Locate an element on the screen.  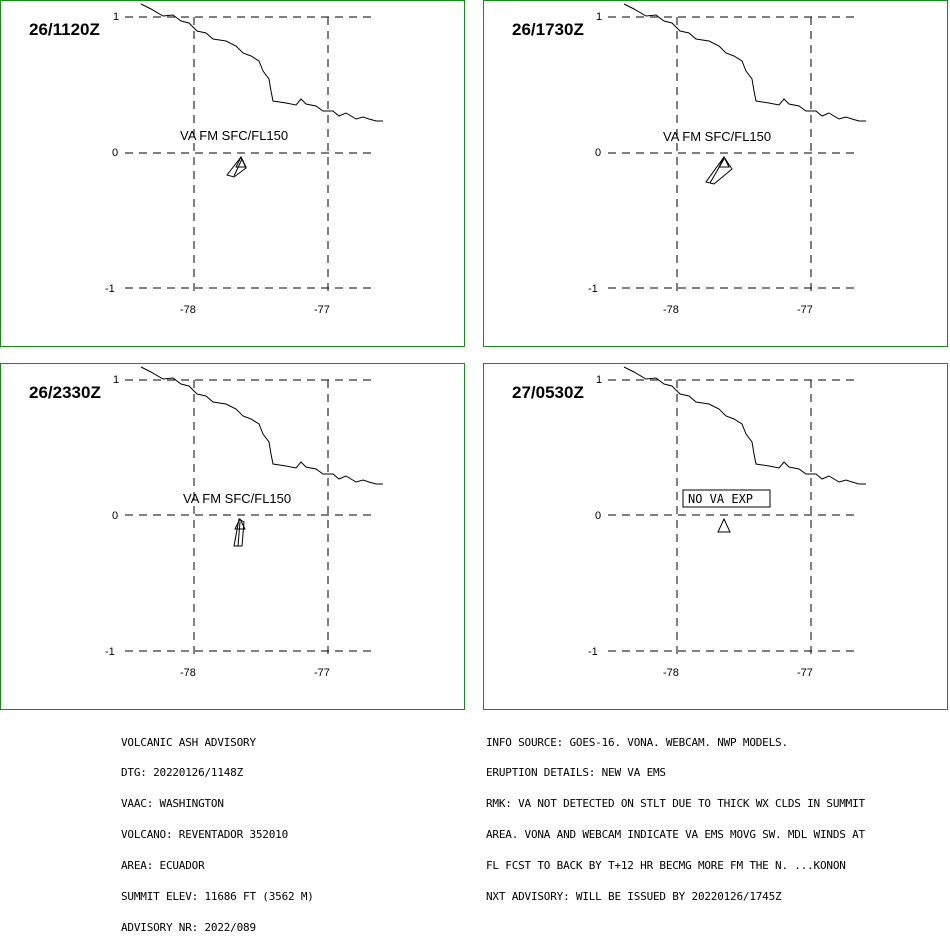
advisory-line: VAAC: WASHINGTON is located at coordinates (172, 804).